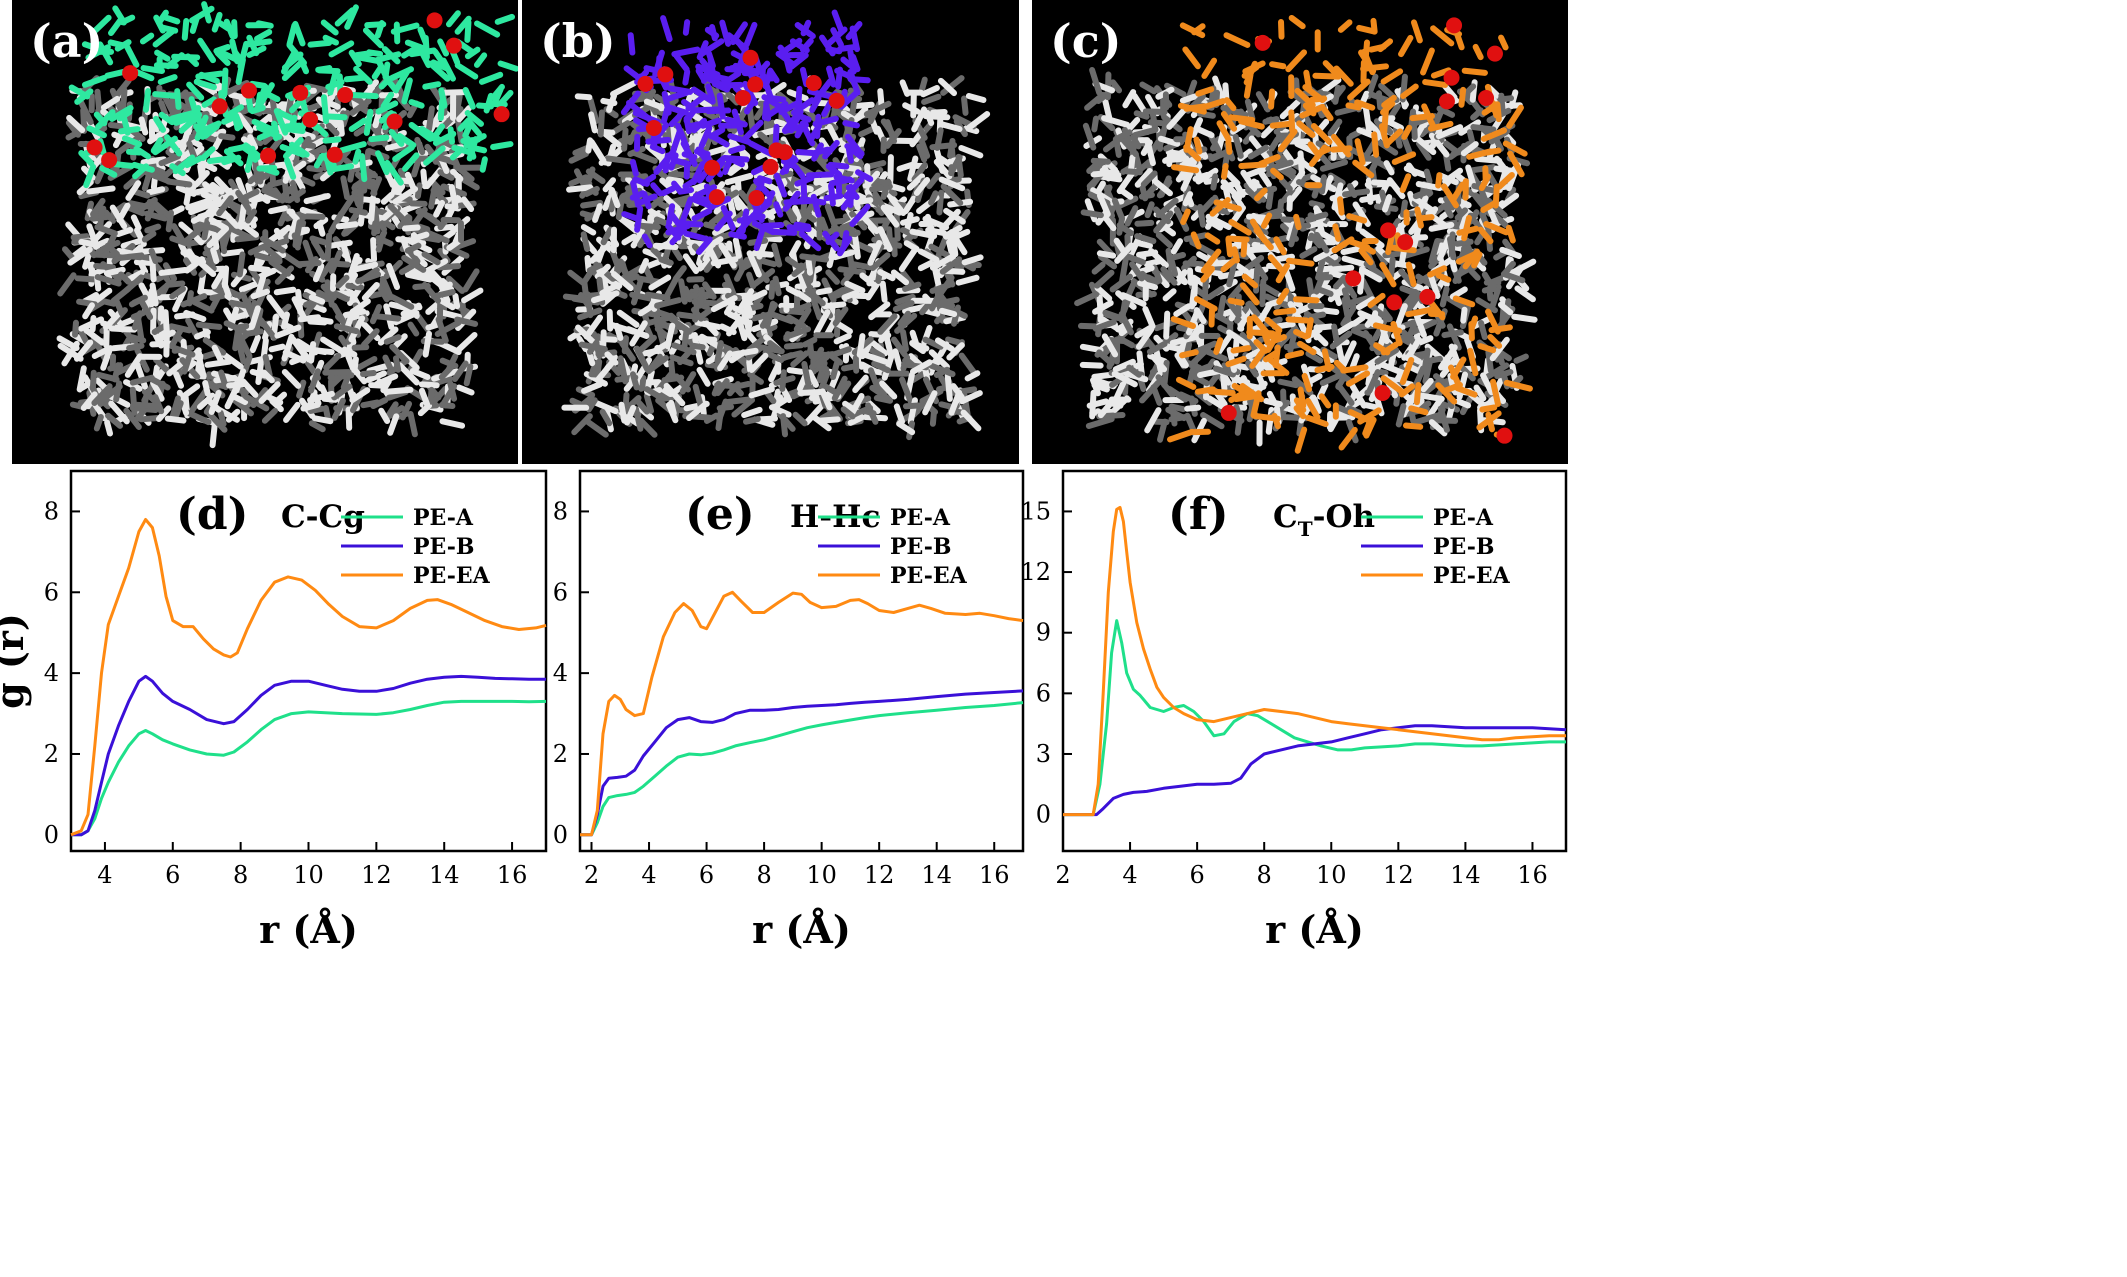 The image size is (2127, 1277). What do you see at coordinates (212, 514) in the screenshot?
I see `panel-label: (d)` at bounding box center [212, 514].